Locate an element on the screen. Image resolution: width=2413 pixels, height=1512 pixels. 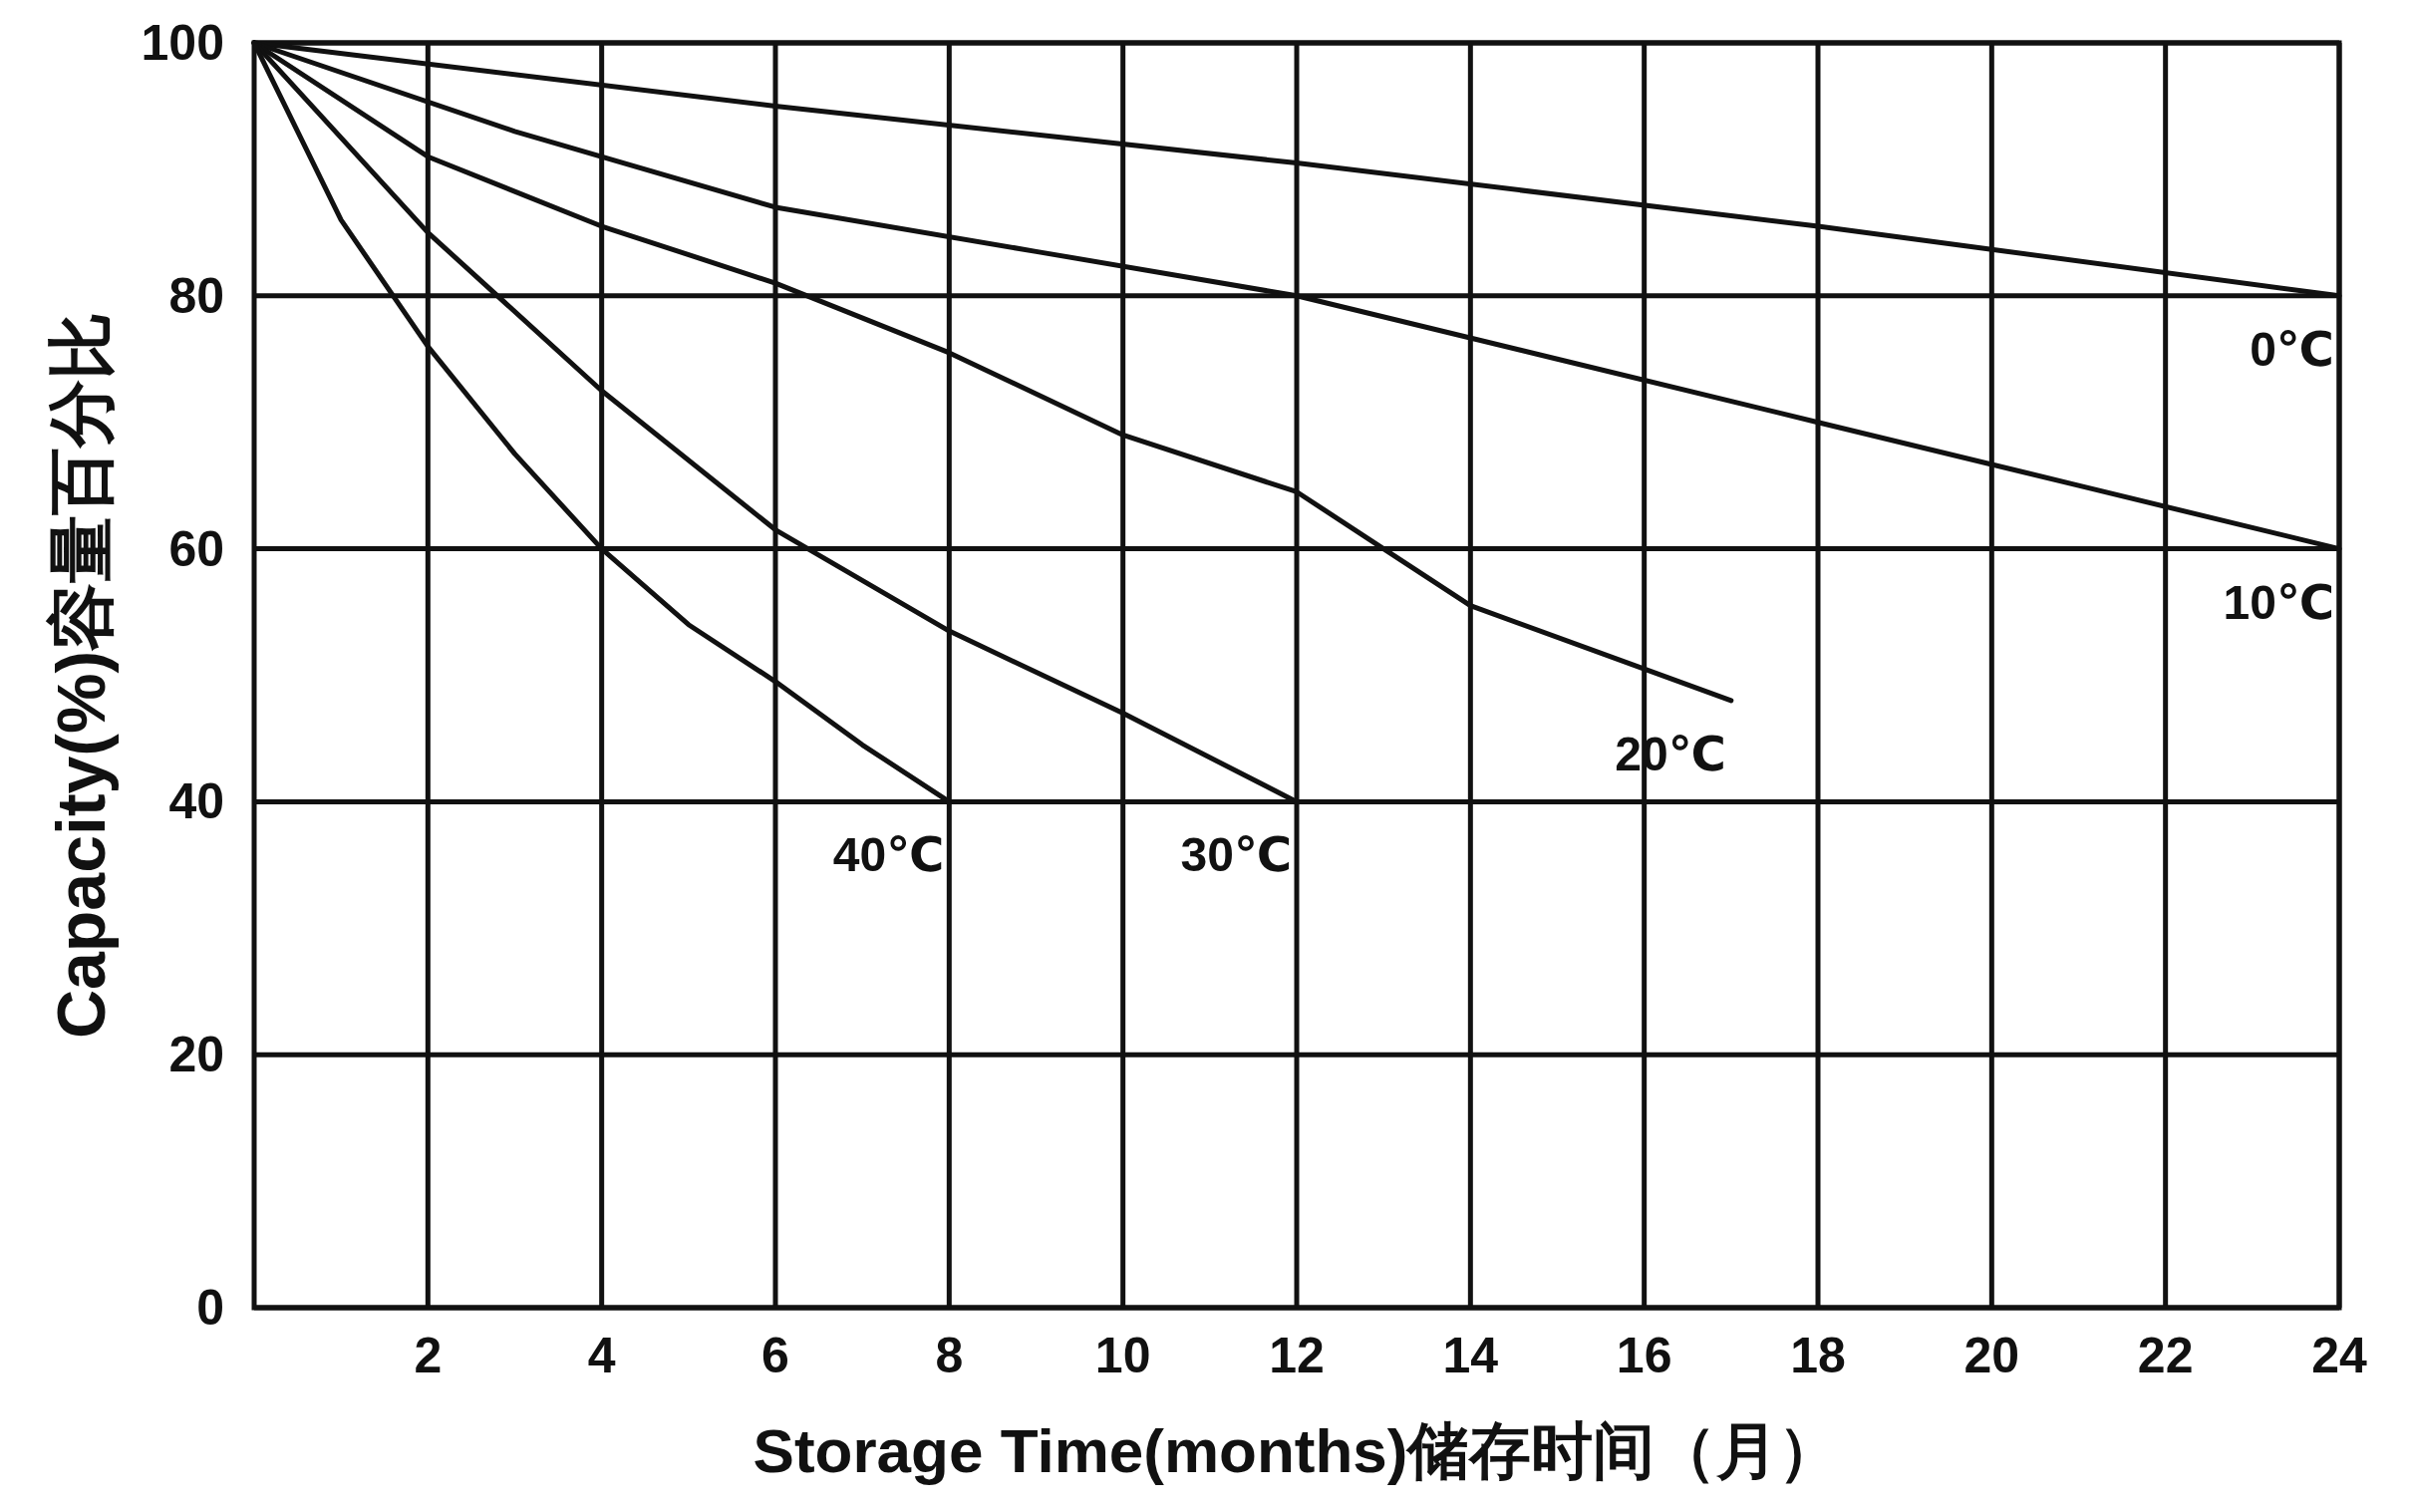
x-tick-label: 16 is located at coordinates (1644, 1355).